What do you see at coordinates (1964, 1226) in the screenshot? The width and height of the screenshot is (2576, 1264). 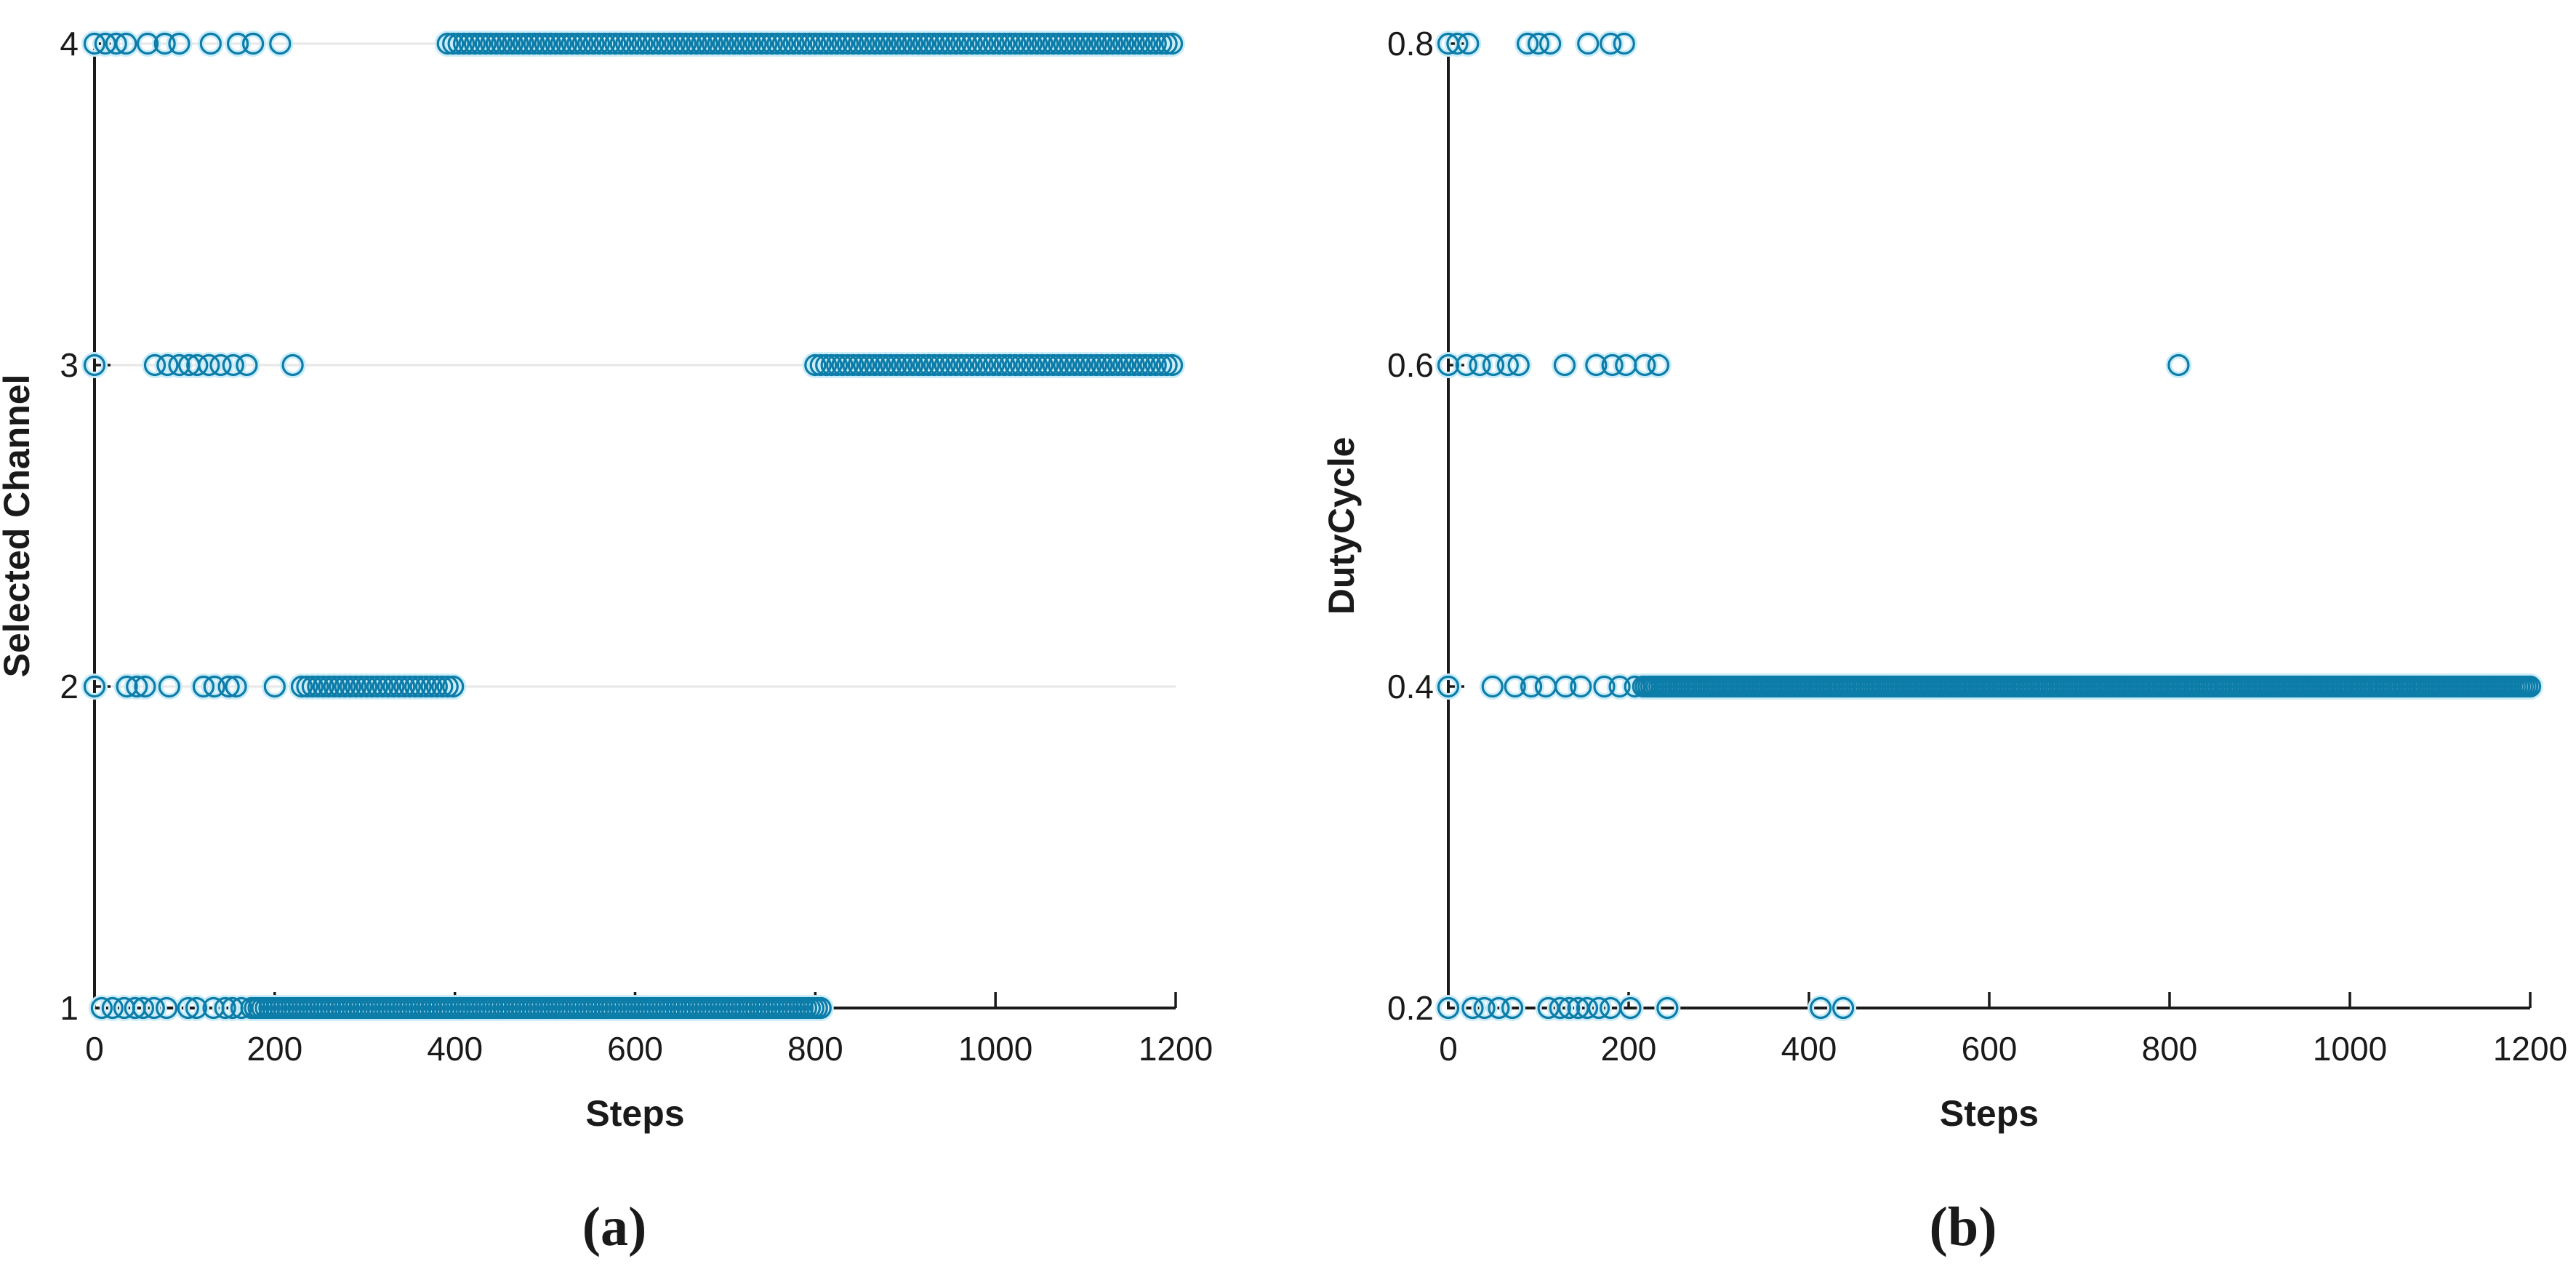 I see `panel-caption: (b)` at bounding box center [1964, 1226].